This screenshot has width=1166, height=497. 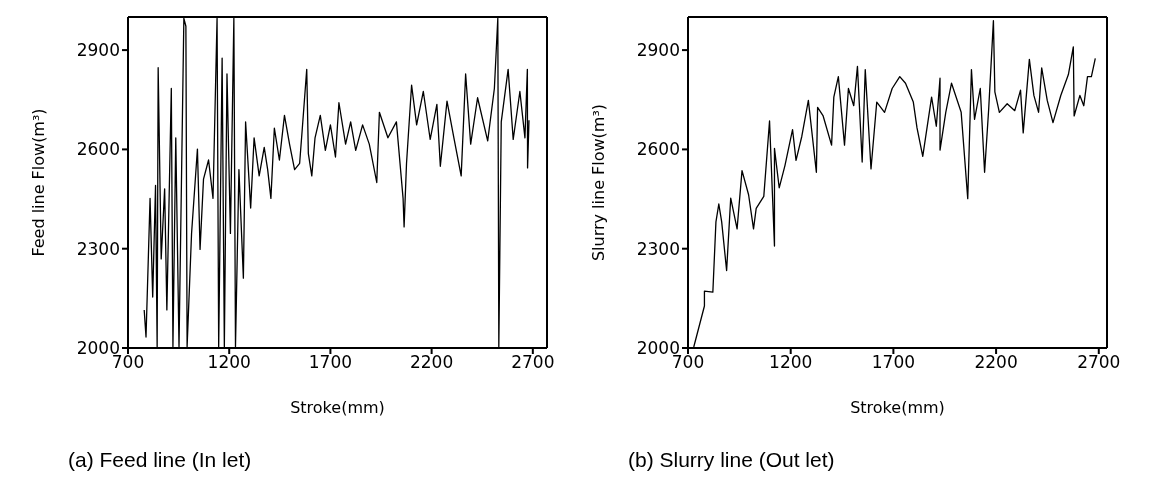 What do you see at coordinates (160, 460) in the screenshot?
I see `text: (a) Feed line (In let)` at bounding box center [160, 460].